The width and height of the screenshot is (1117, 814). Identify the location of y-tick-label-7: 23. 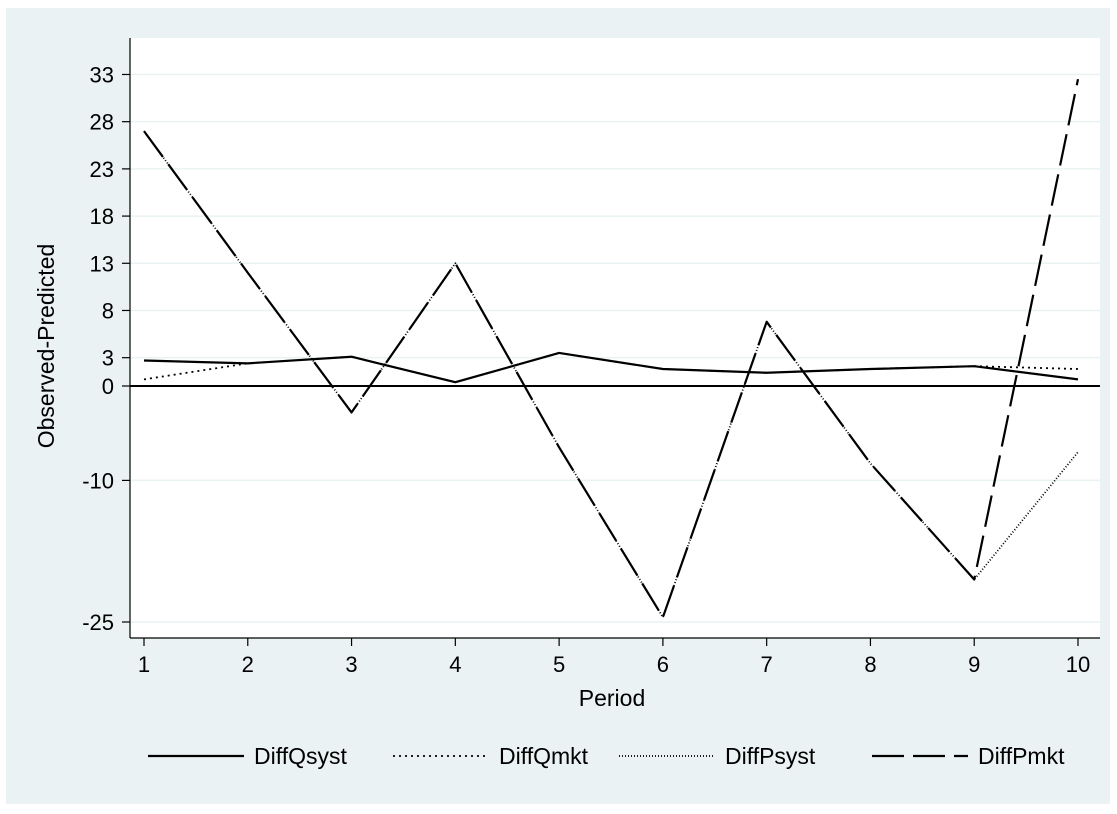
(102, 169).